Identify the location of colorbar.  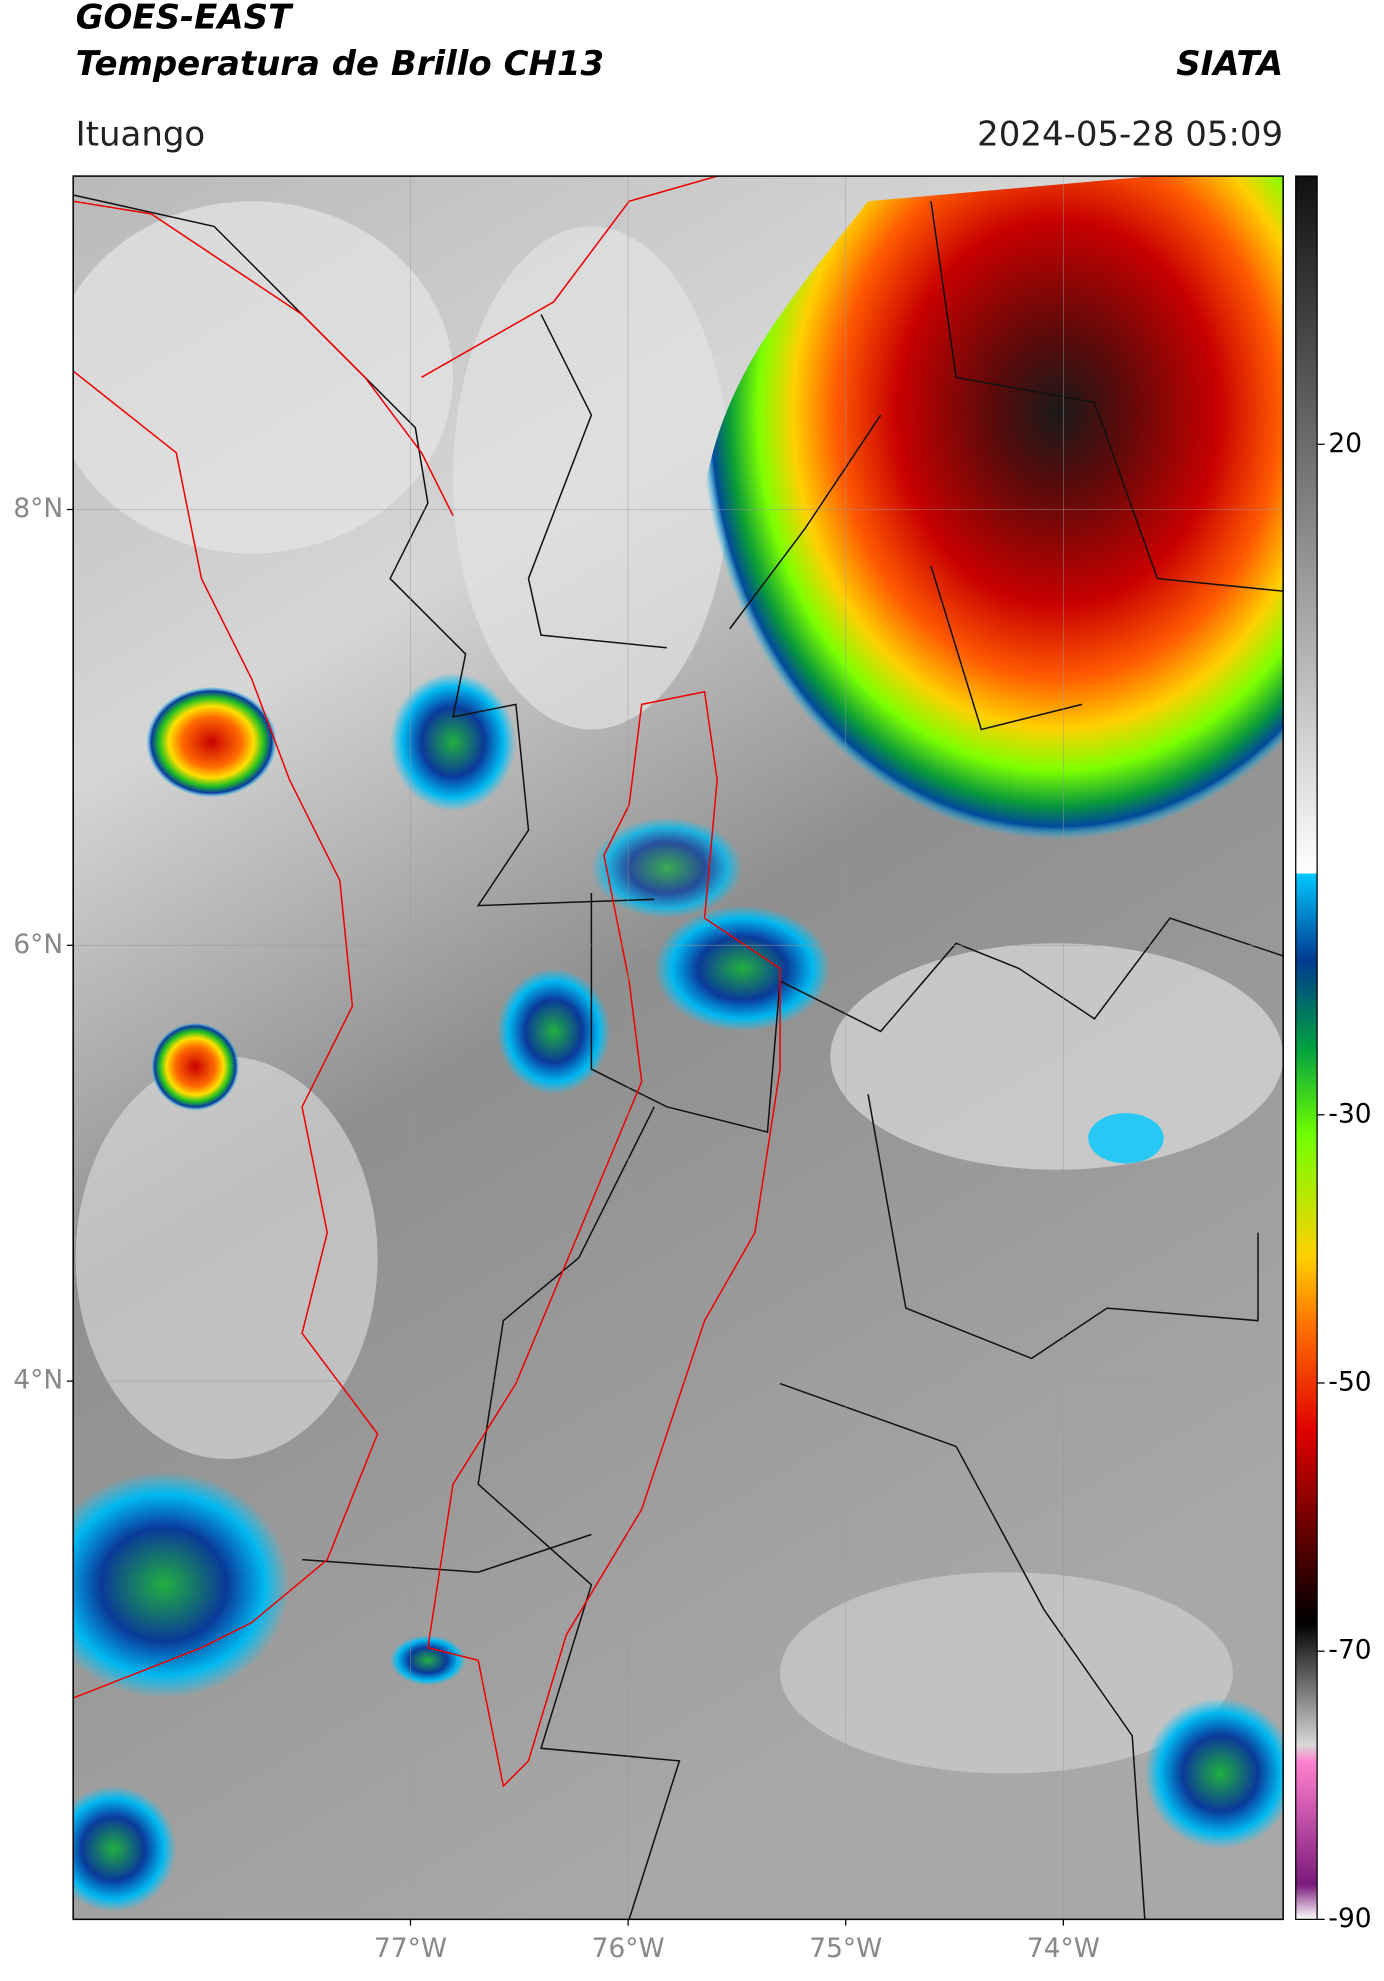
(1306, 1047).